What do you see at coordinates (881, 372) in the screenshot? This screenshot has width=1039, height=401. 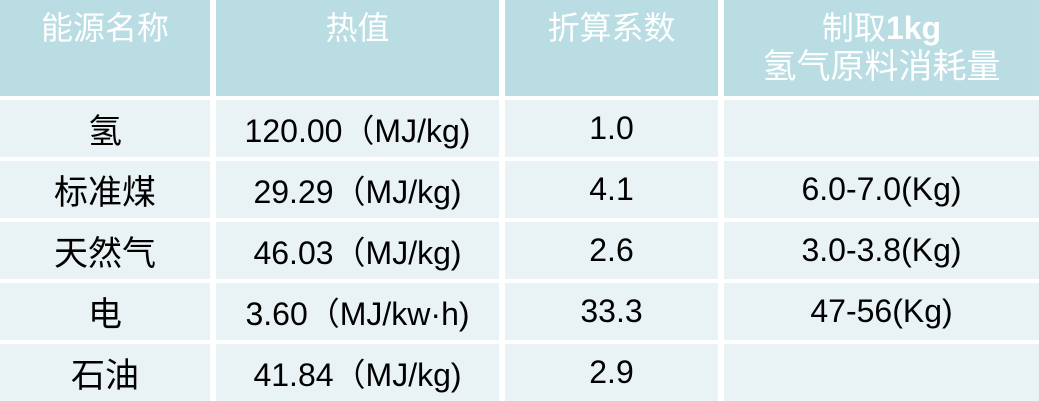 I see `table-row-petroleum-consumption` at bounding box center [881, 372].